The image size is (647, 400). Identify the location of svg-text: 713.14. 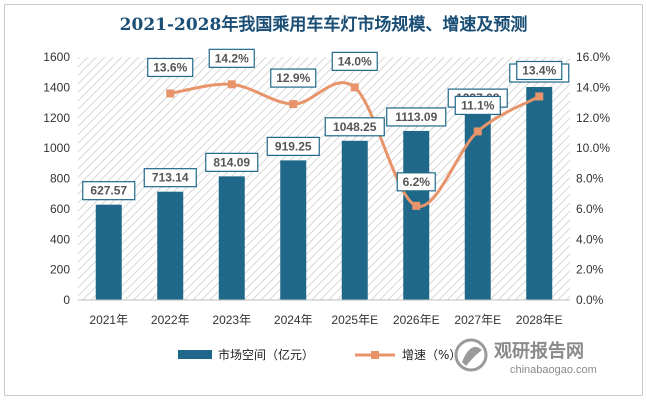
(170, 178).